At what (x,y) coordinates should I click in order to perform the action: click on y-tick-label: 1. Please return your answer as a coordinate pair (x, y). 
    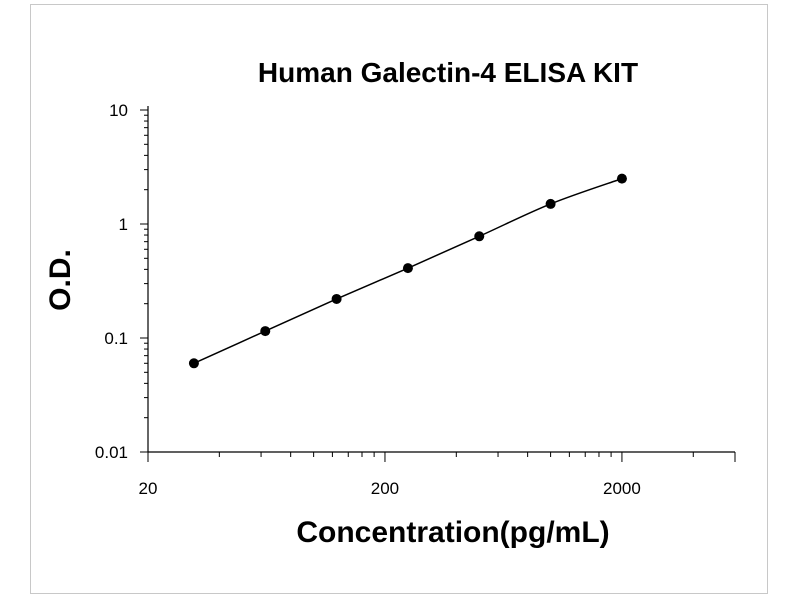
    Looking at the image, I should click on (123, 224).